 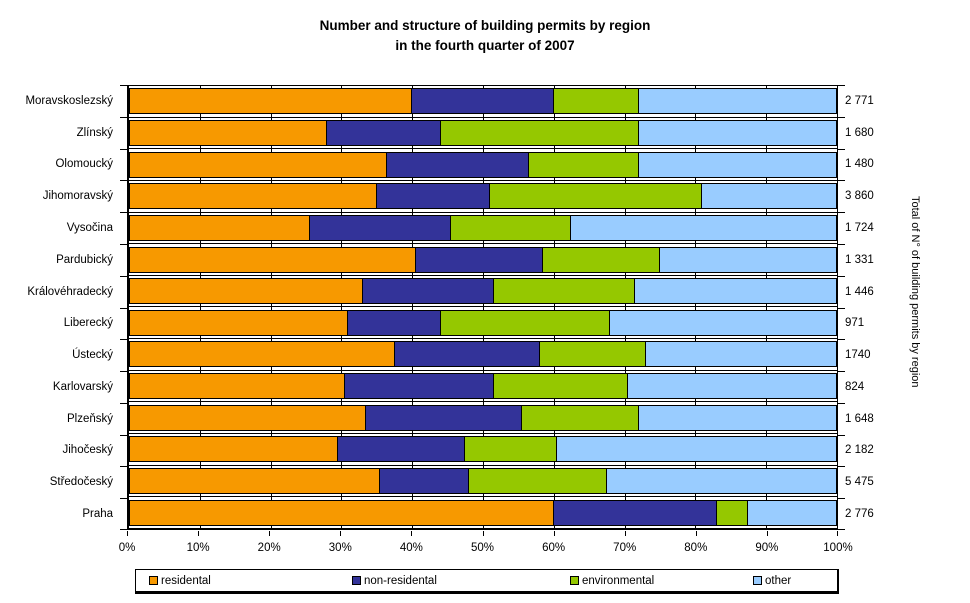 What do you see at coordinates (858, 355) in the screenshot?
I see `total-value: 1740` at bounding box center [858, 355].